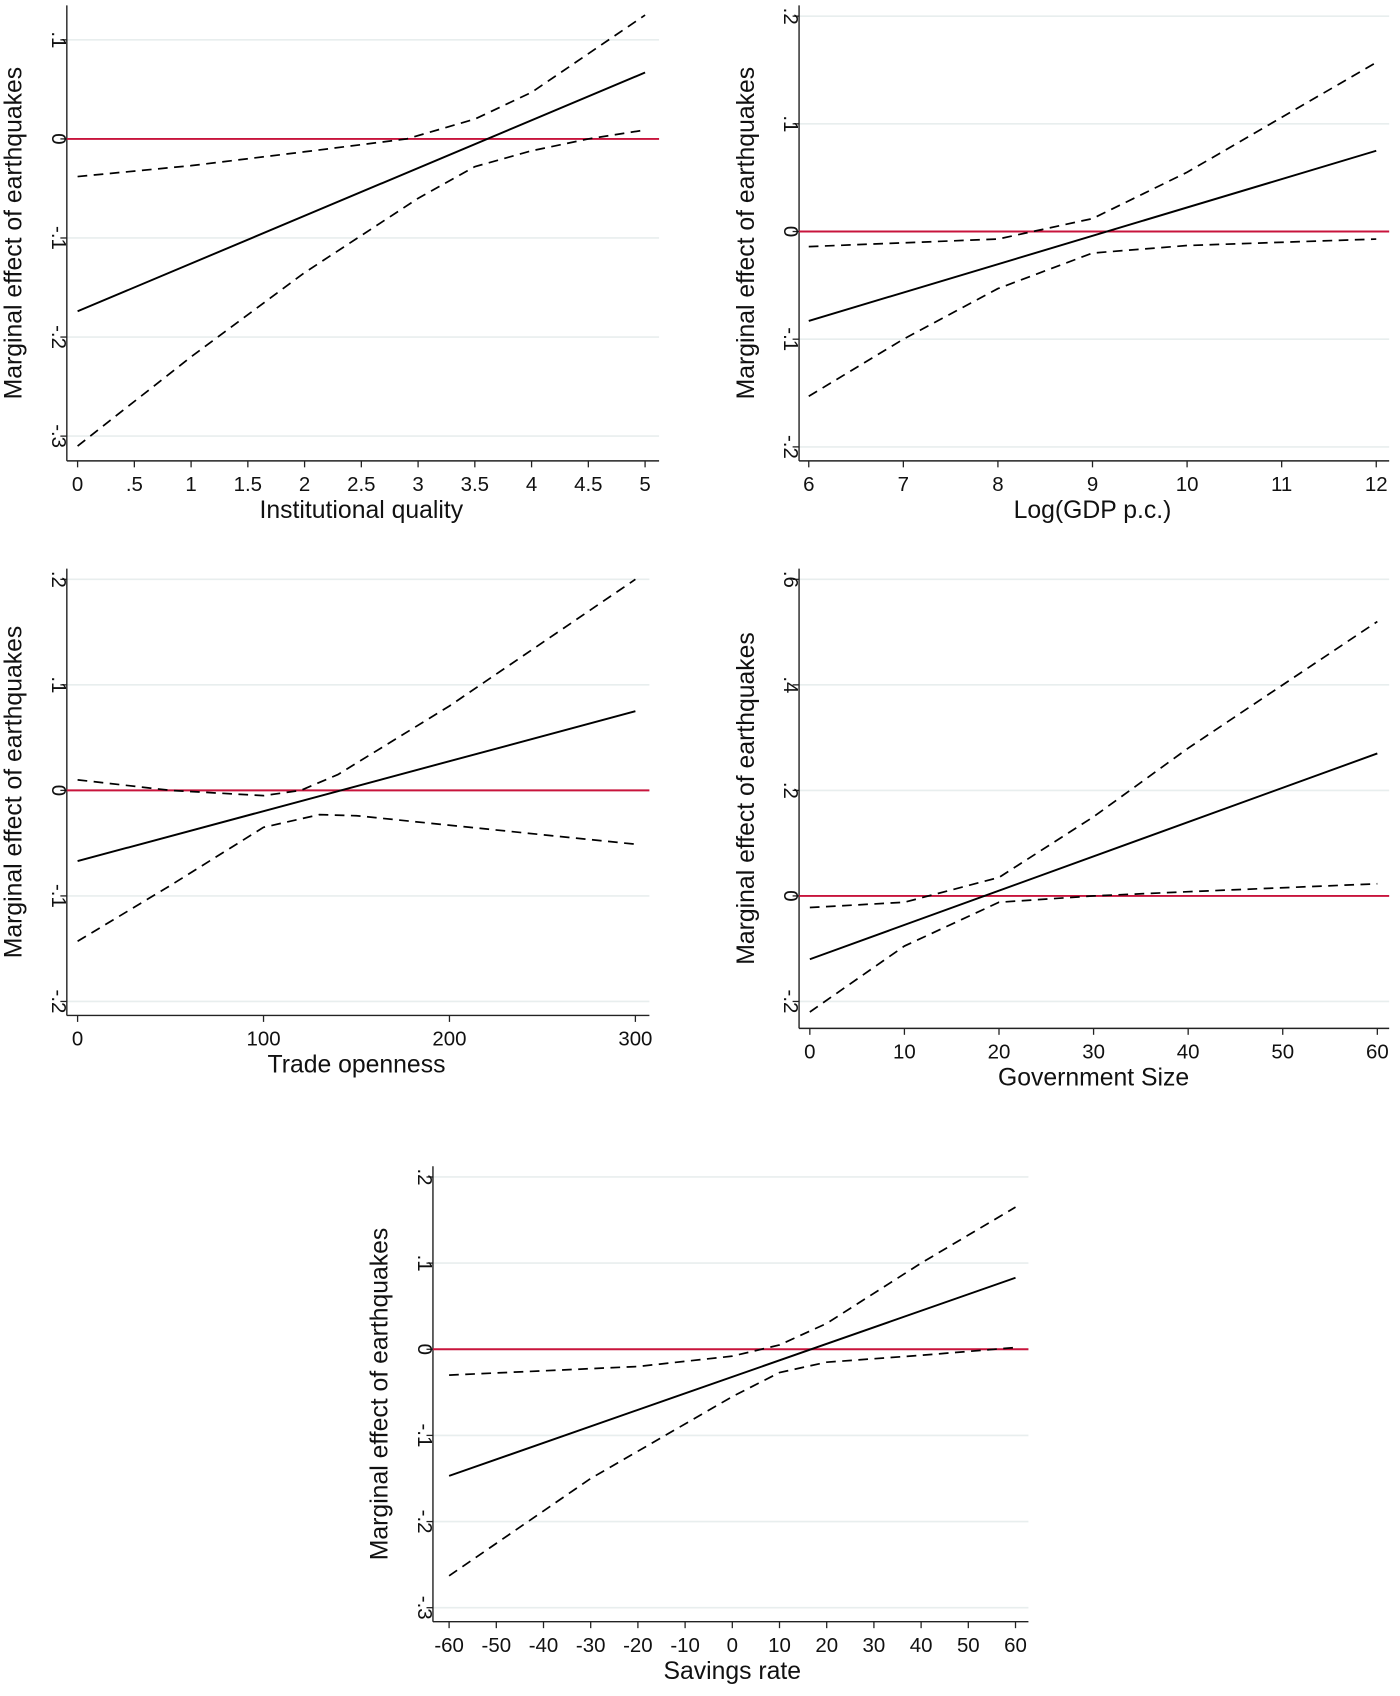 The height and width of the screenshot is (1696, 1400). I want to click on x-tick-label: 12, so click(1376, 484).